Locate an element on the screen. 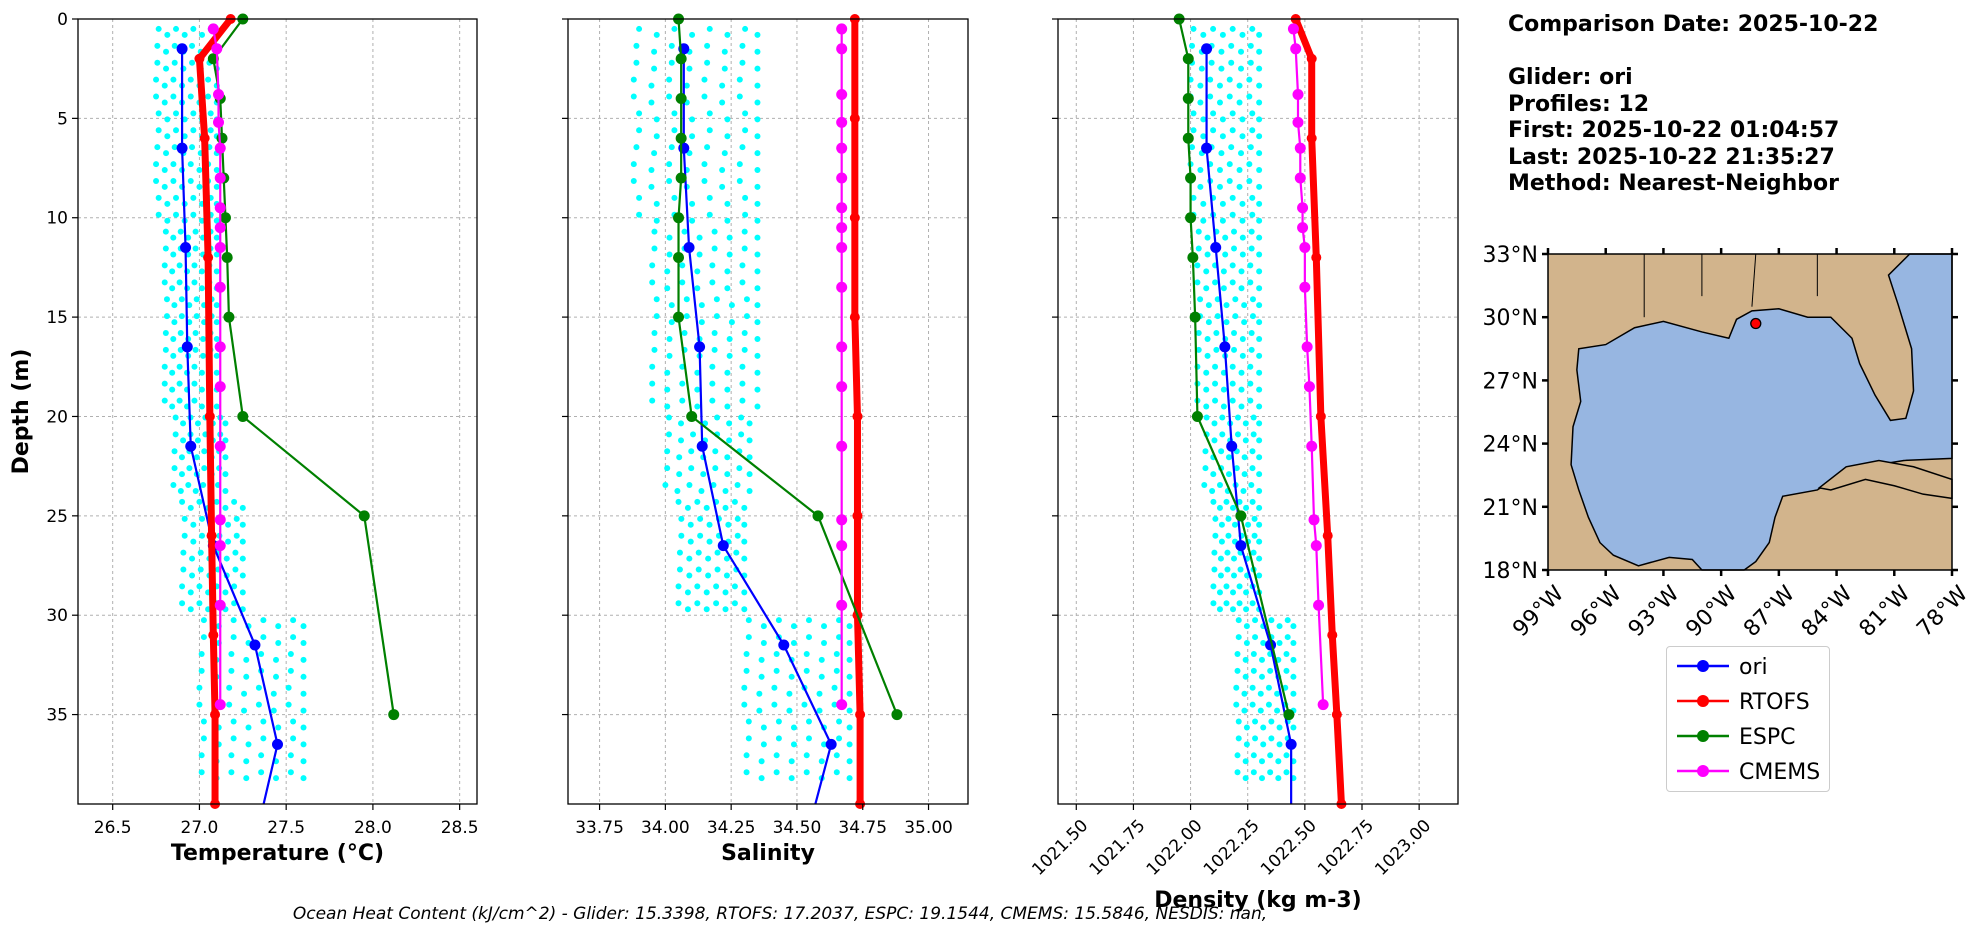 Image resolution: width=1987 pixels, height=934 pixels. y-tick-label: 0 is located at coordinates (62, 20).